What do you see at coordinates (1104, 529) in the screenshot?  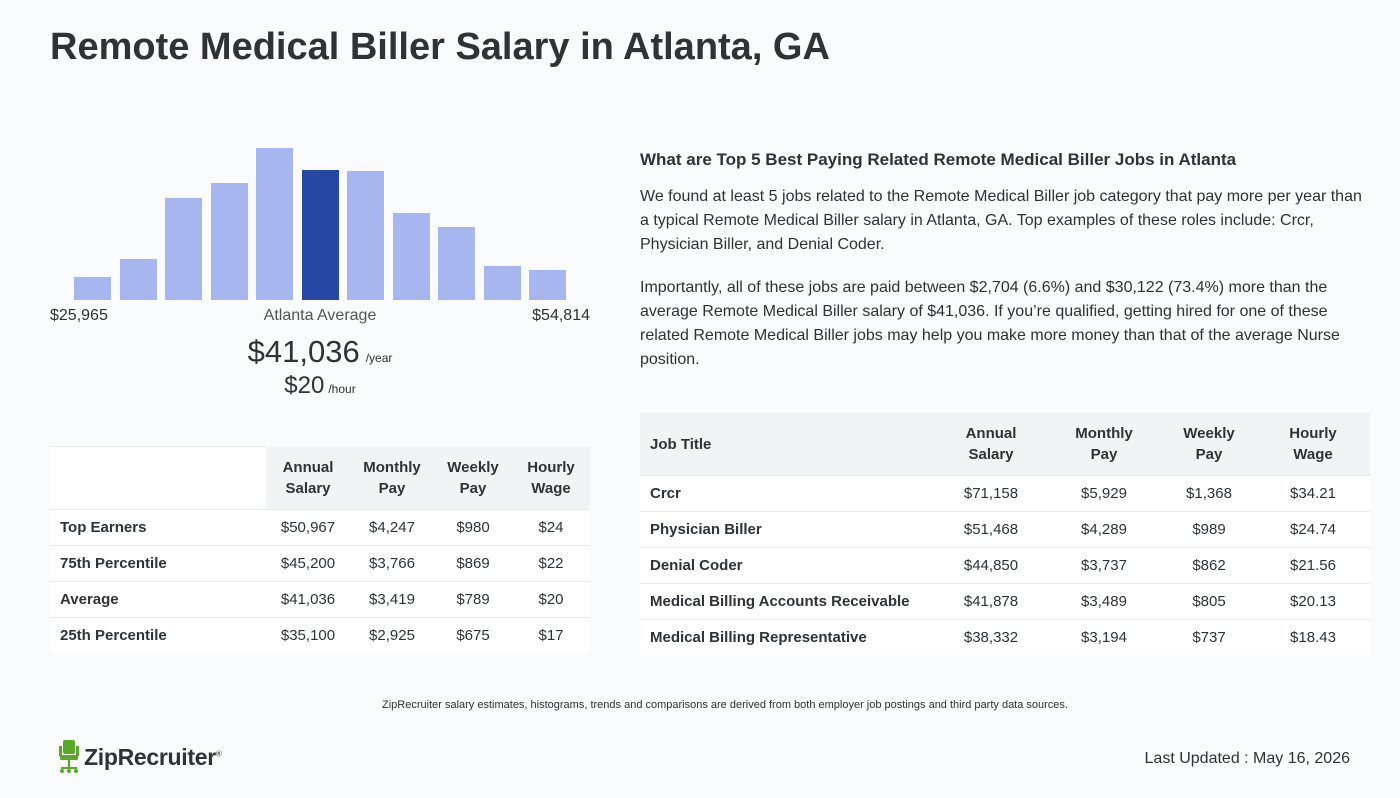 I see `cell-monthly: $4,289` at bounding box center [1104, 529].